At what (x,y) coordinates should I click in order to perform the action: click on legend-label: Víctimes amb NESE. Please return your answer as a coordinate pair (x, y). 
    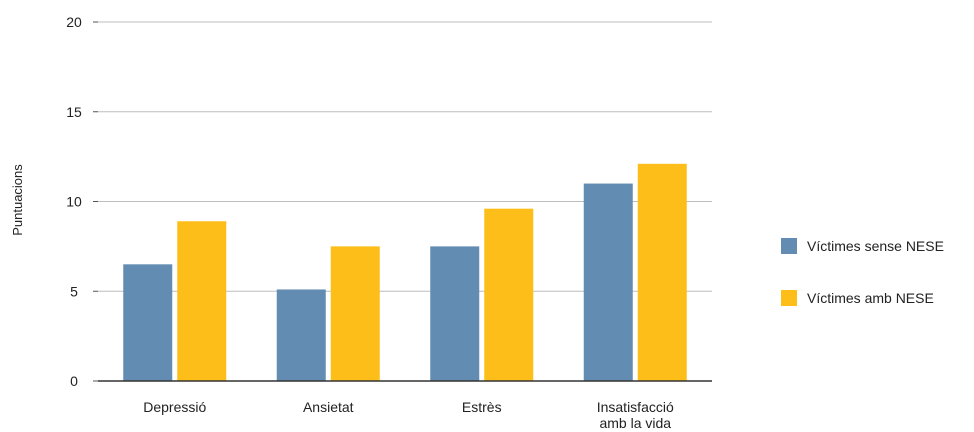
    Looking at the image, I should click on (870, 298).